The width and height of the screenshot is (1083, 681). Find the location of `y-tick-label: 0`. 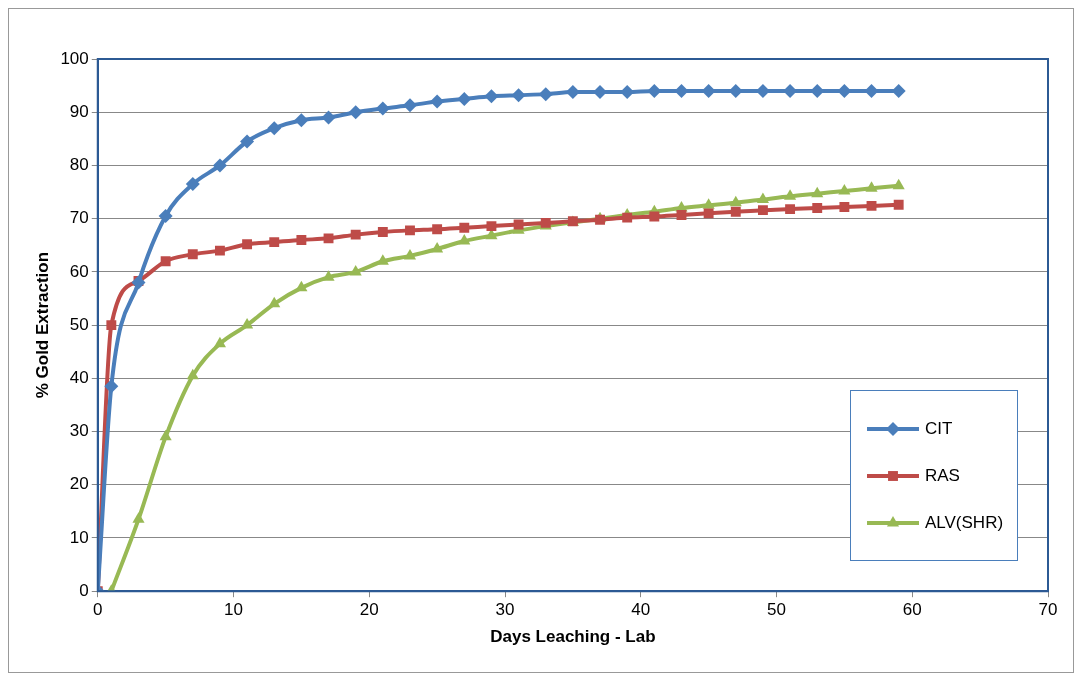

y-tick-label: 0 is located at coordinates (84, 590).